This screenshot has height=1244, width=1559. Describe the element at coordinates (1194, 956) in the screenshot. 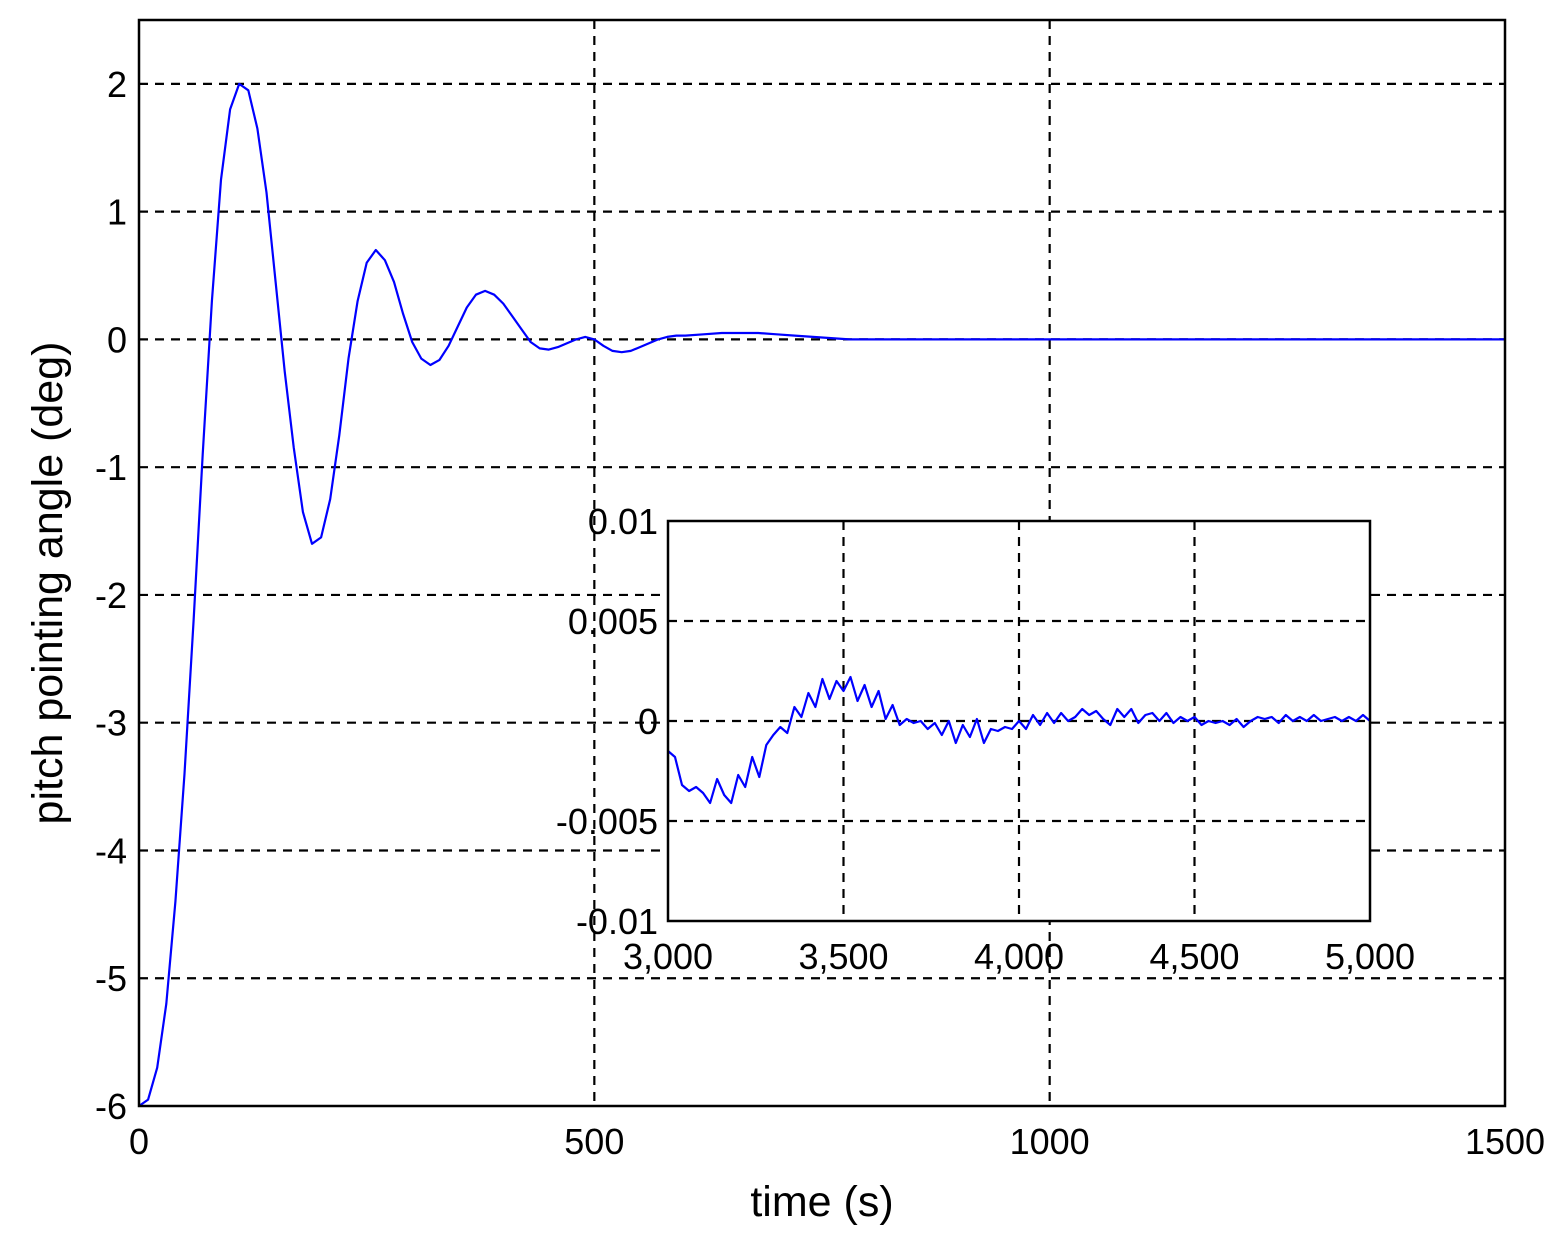

I see `inset-x-tick-label: 4,500` at that location.